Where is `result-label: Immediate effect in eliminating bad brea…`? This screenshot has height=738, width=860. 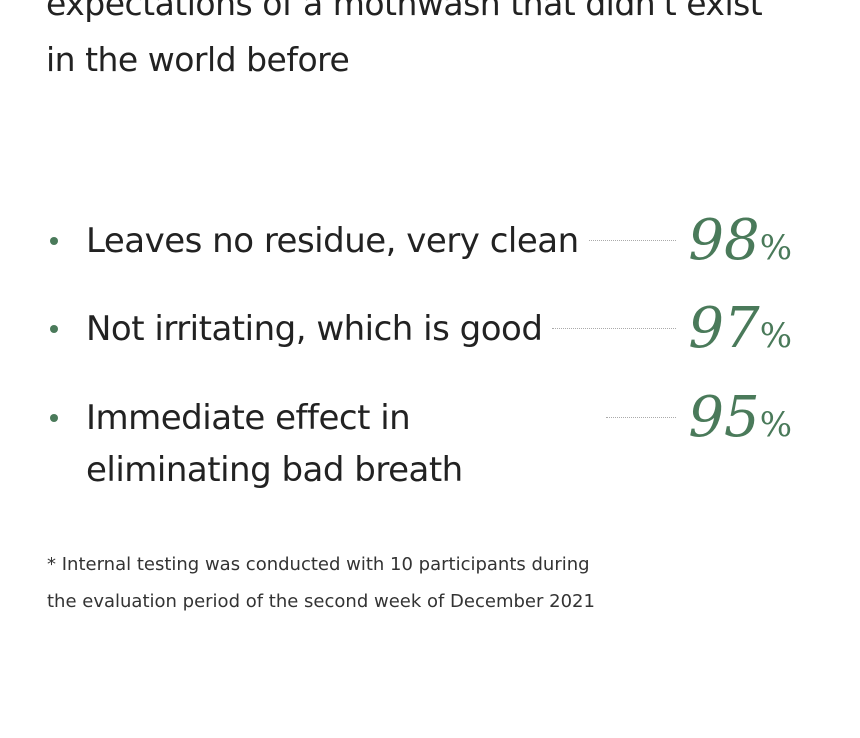
result-label: Immediate effect in eliminating bad brea… is located at coordinates (274, 444).